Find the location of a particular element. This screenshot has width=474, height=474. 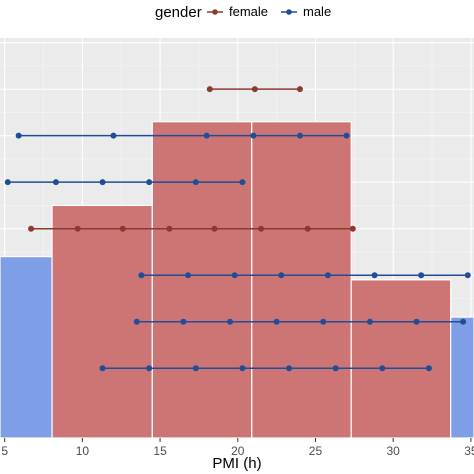

legend-male-label: male is located at coordinates (317, 11).